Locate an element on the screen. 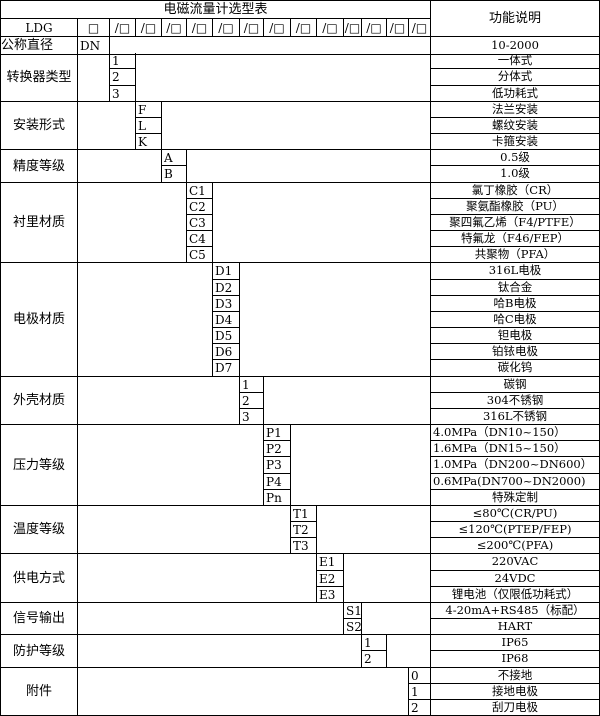 This screenshot has height=716, width=600. nominal-label: 公称直径 is located at coordinates (39, 46).